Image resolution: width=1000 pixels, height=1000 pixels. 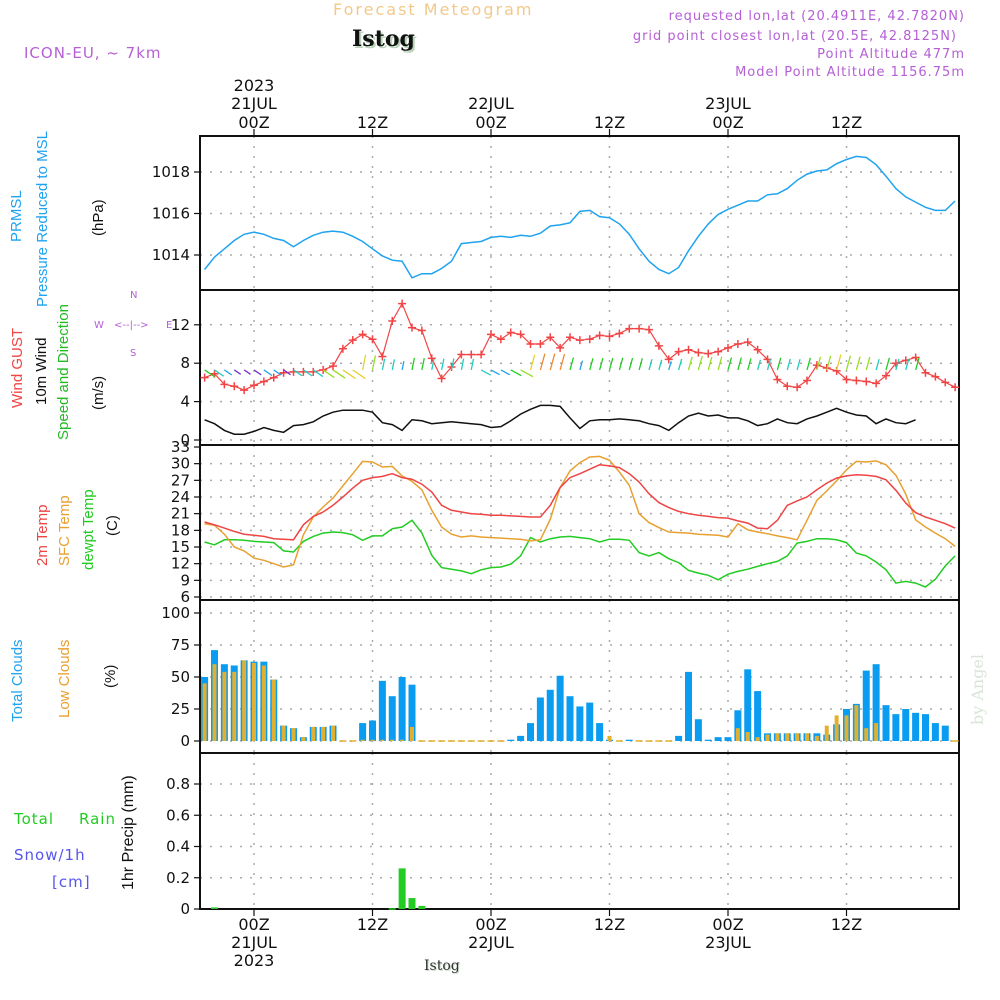 What do you see at coordinates (442, 966) in the screenshot?
I see `footer-station: Istog` at bounding box center [442, 966].